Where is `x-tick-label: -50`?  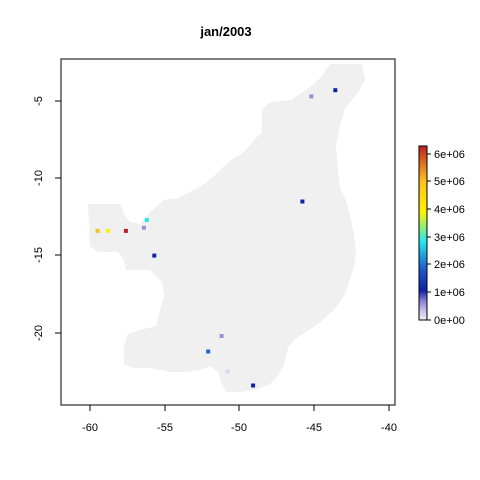
x-tick-label: -50 is located at coordinates (239, 428).